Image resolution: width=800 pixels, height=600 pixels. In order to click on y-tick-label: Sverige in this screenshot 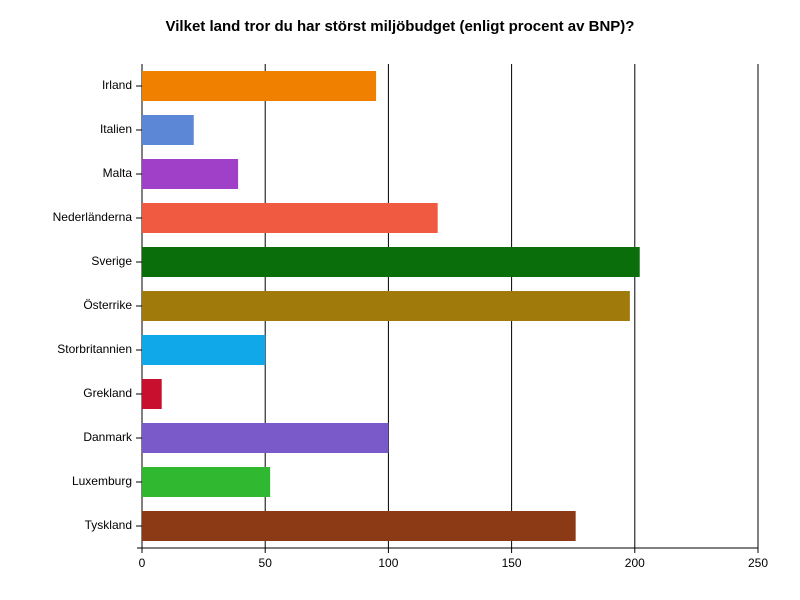, I will do `click(111, 261)`.